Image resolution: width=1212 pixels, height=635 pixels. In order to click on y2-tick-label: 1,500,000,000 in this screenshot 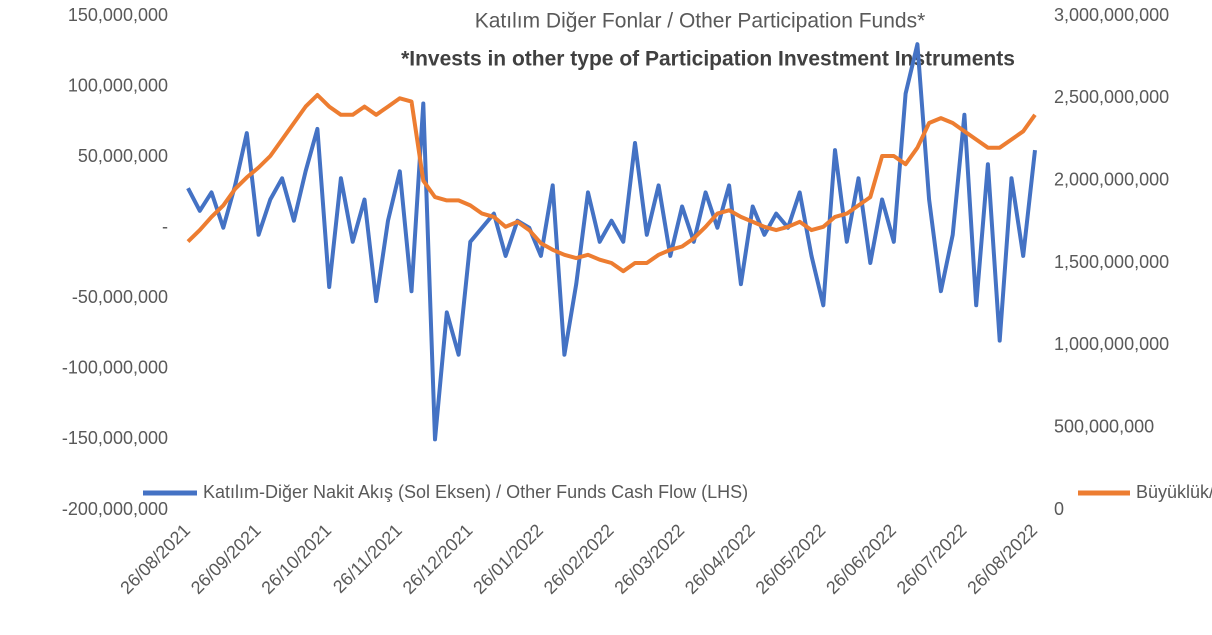, I will do `click(1111, 262)`.